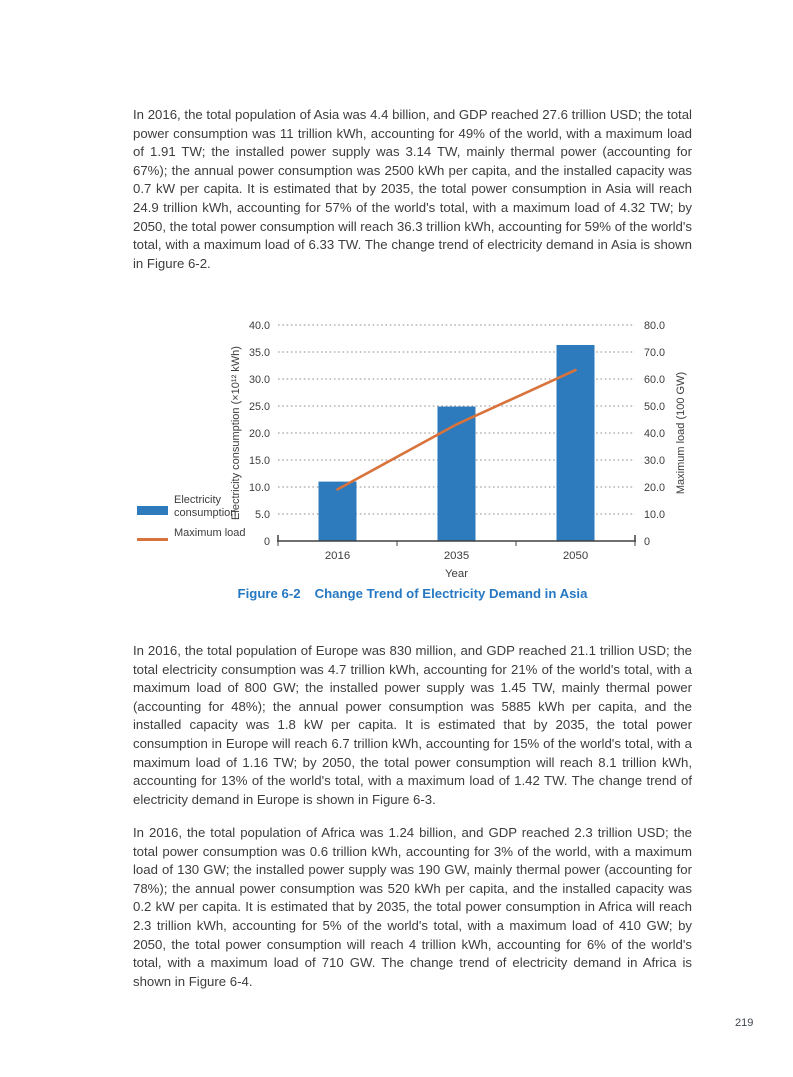 The image size is (793, 1077). Describe the element at coordinates (575, 556) in the screenshot. I see `x-category-label: 2050` at that location.